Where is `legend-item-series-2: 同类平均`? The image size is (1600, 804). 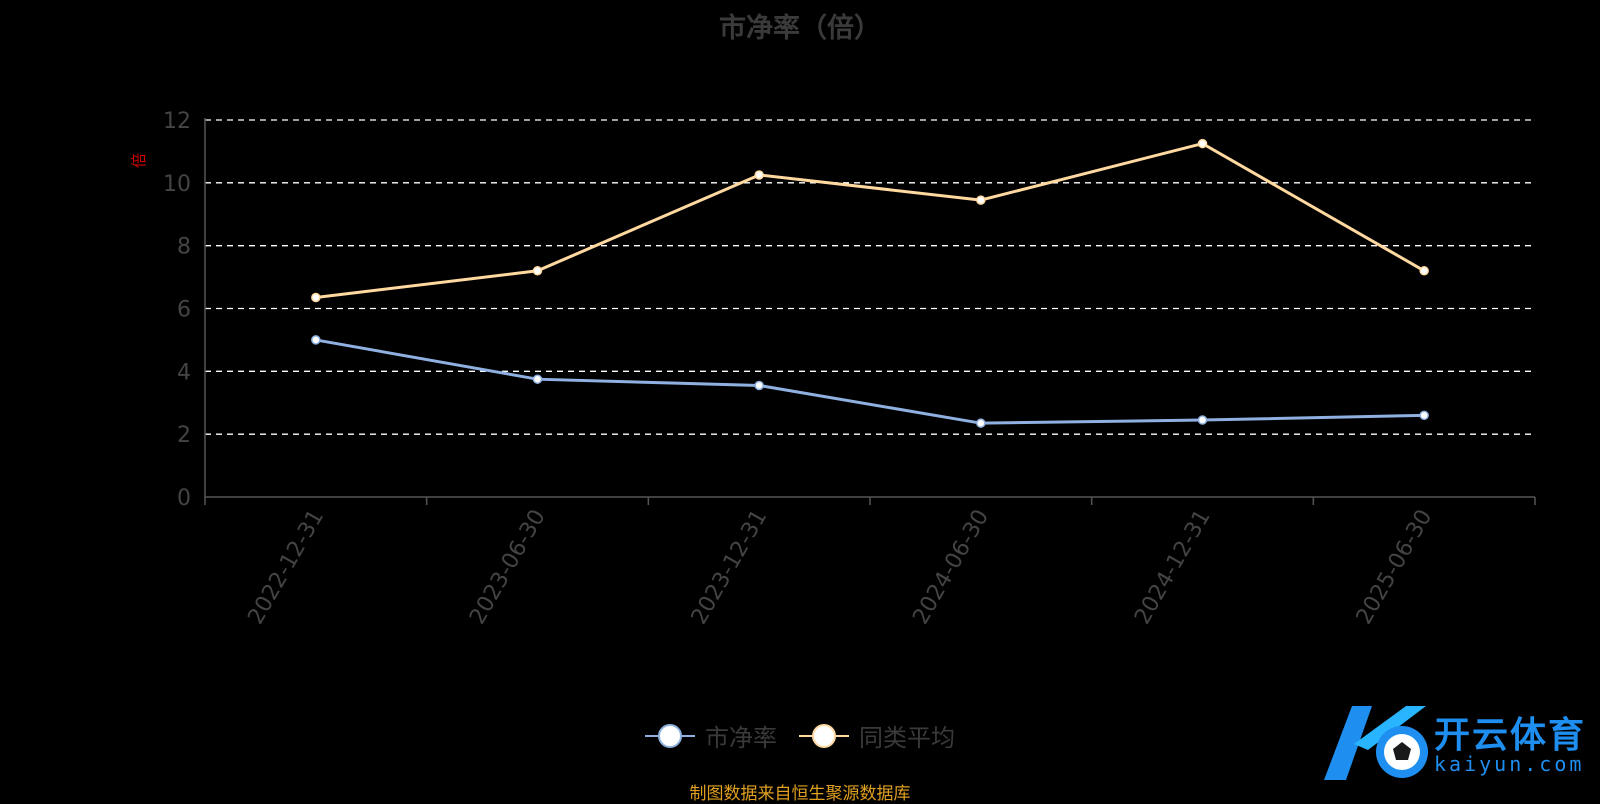
legend-item-series-2: 同类平均 is located at coordinates (877, 735).